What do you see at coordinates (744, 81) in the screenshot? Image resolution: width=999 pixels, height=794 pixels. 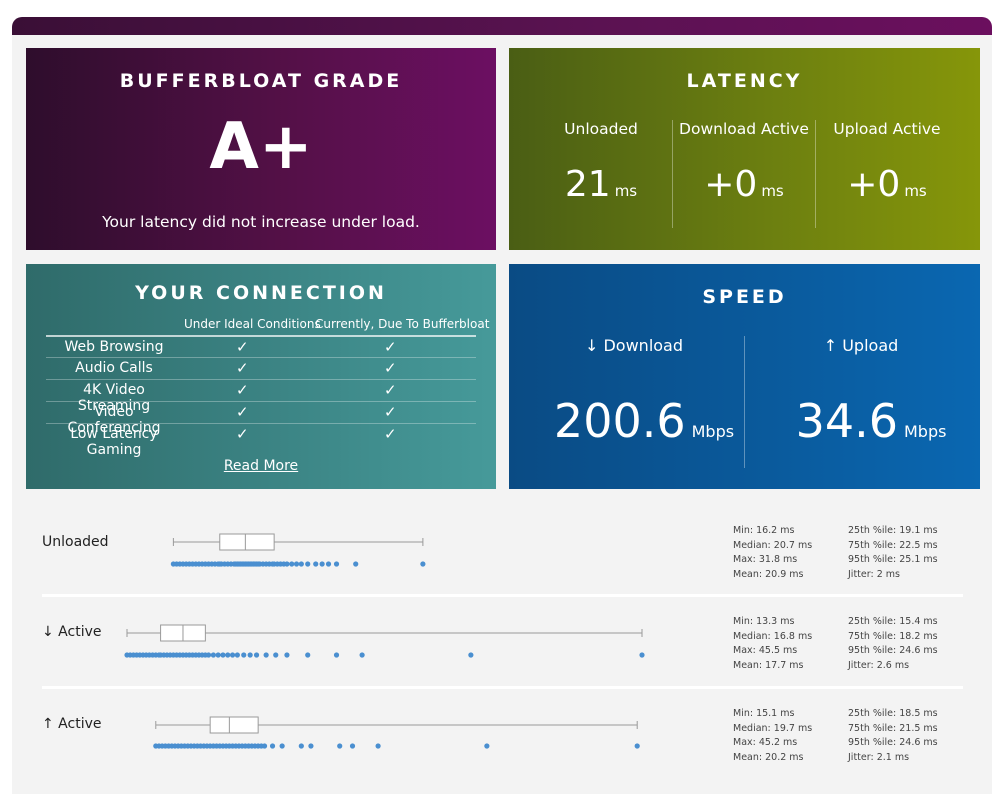 I see `latency-title: LATENCY` at bounding box center [744, 81].